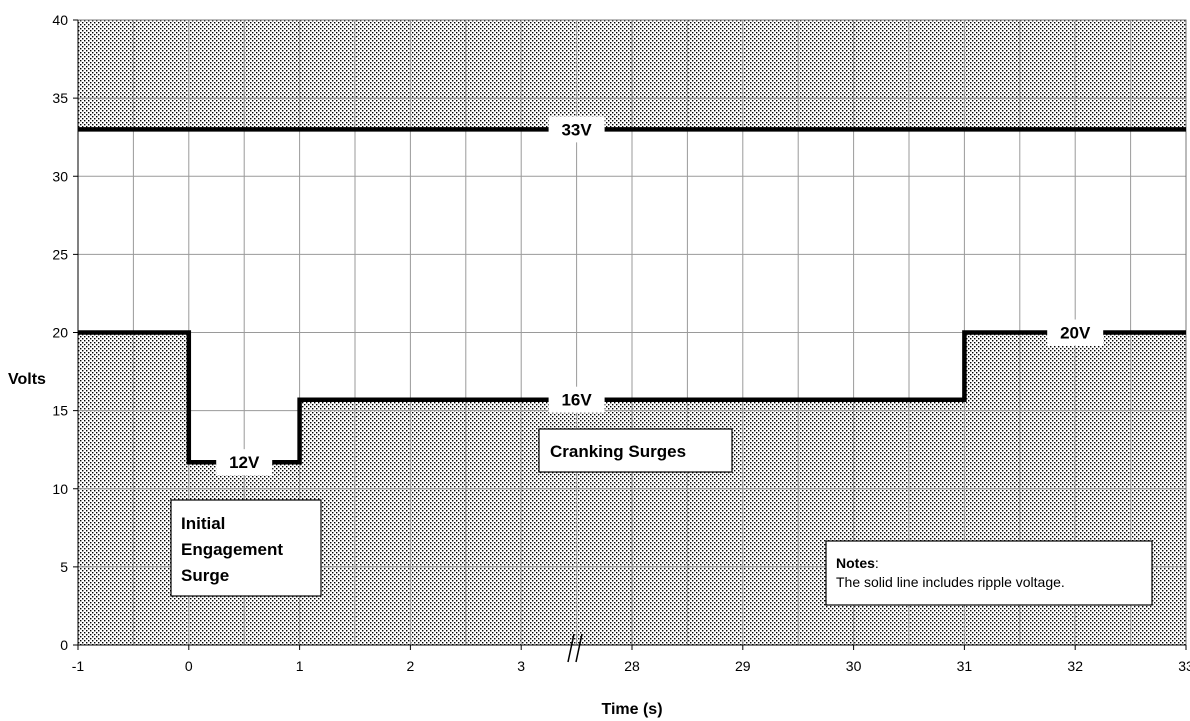  What do you see at coordinates (743, 666) in the screenshot?
I see `x-tick-label: 29` at bounding box center [743, 666].